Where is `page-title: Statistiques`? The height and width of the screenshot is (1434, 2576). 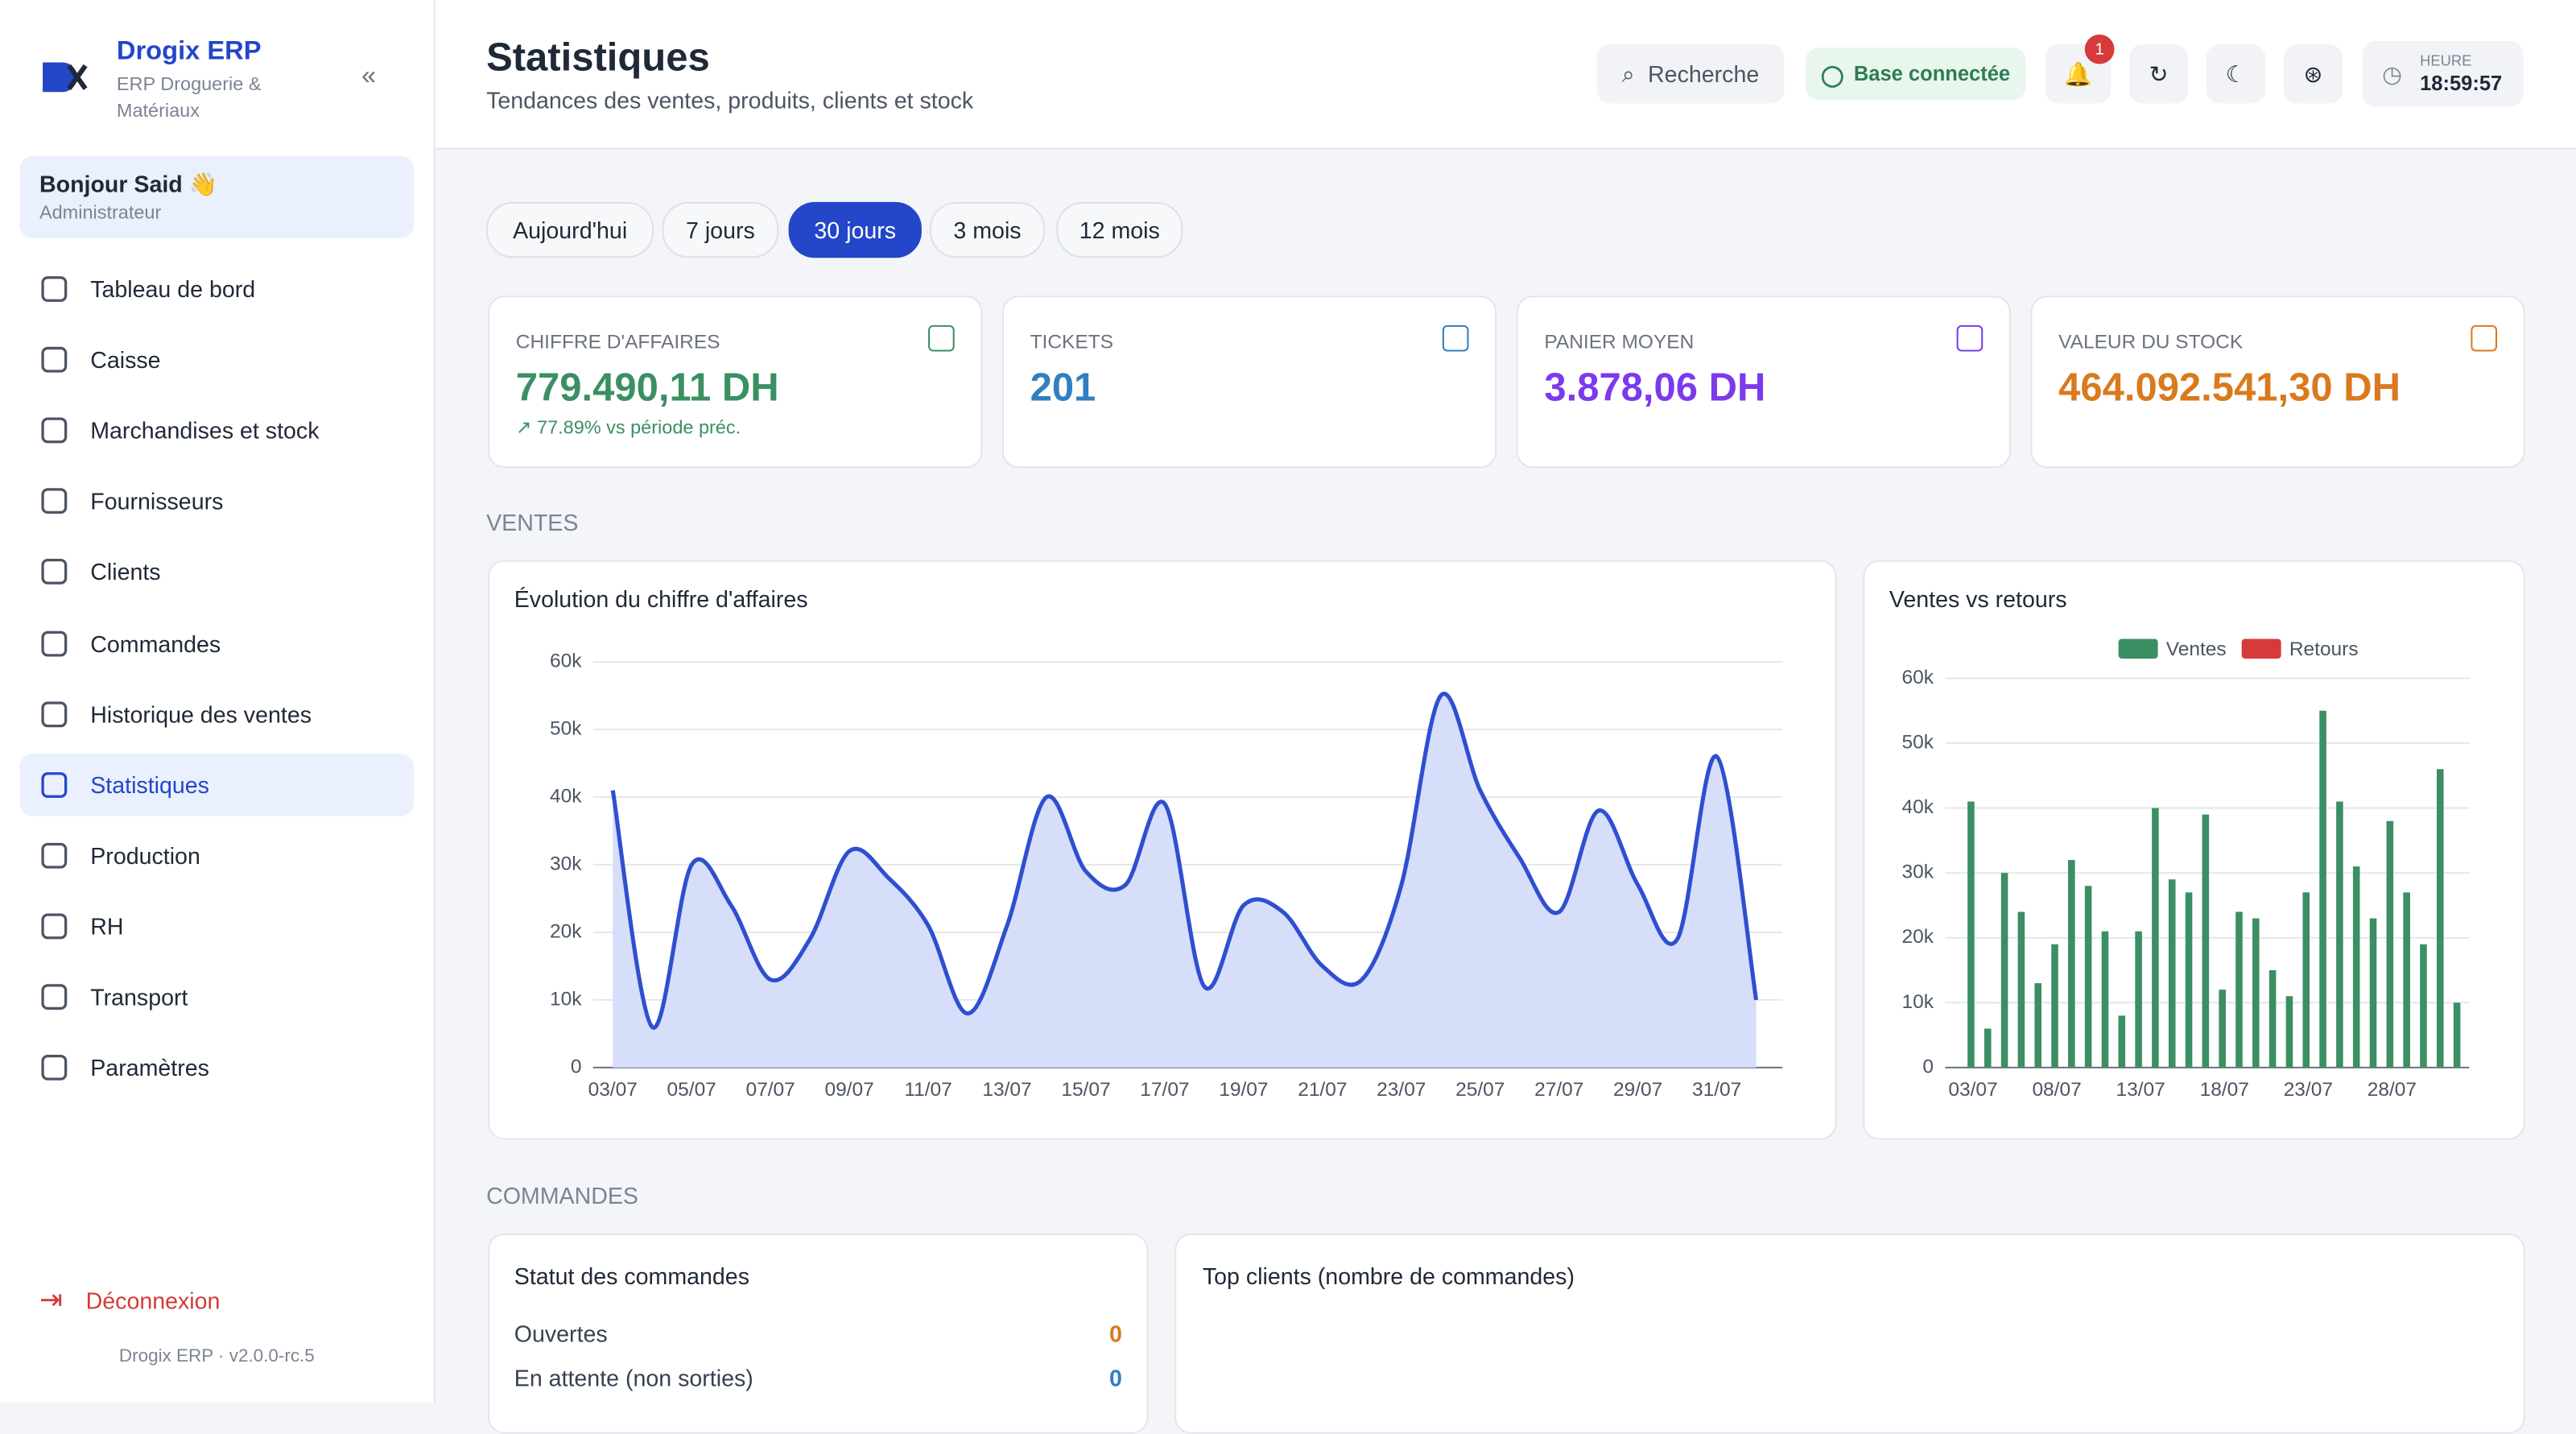 page-title: Statistiques is located at coordinates (598, 58).